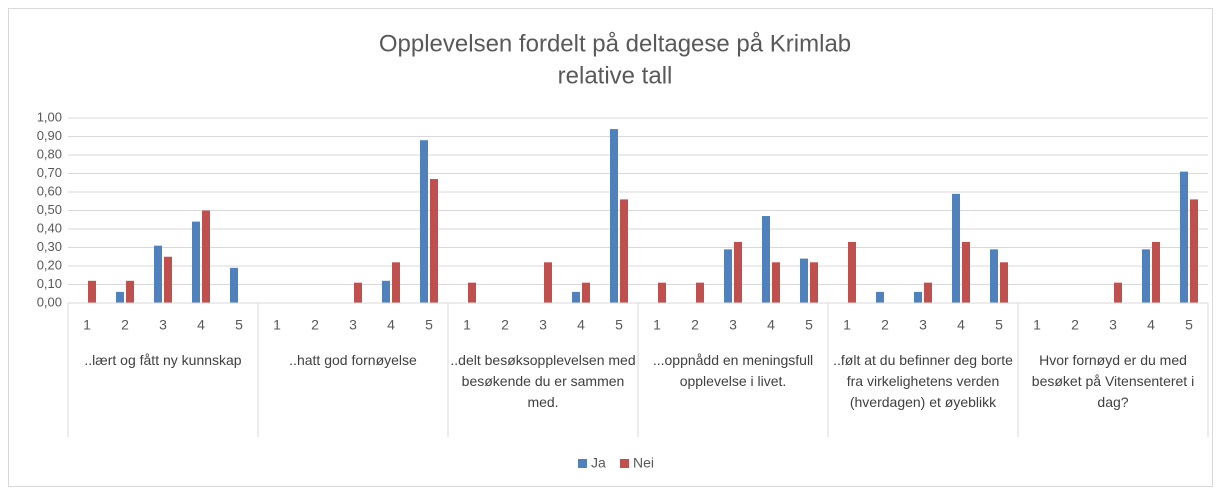  I want to click on group-label: ..lært og fått ny kunnskap, so click(163, 360).